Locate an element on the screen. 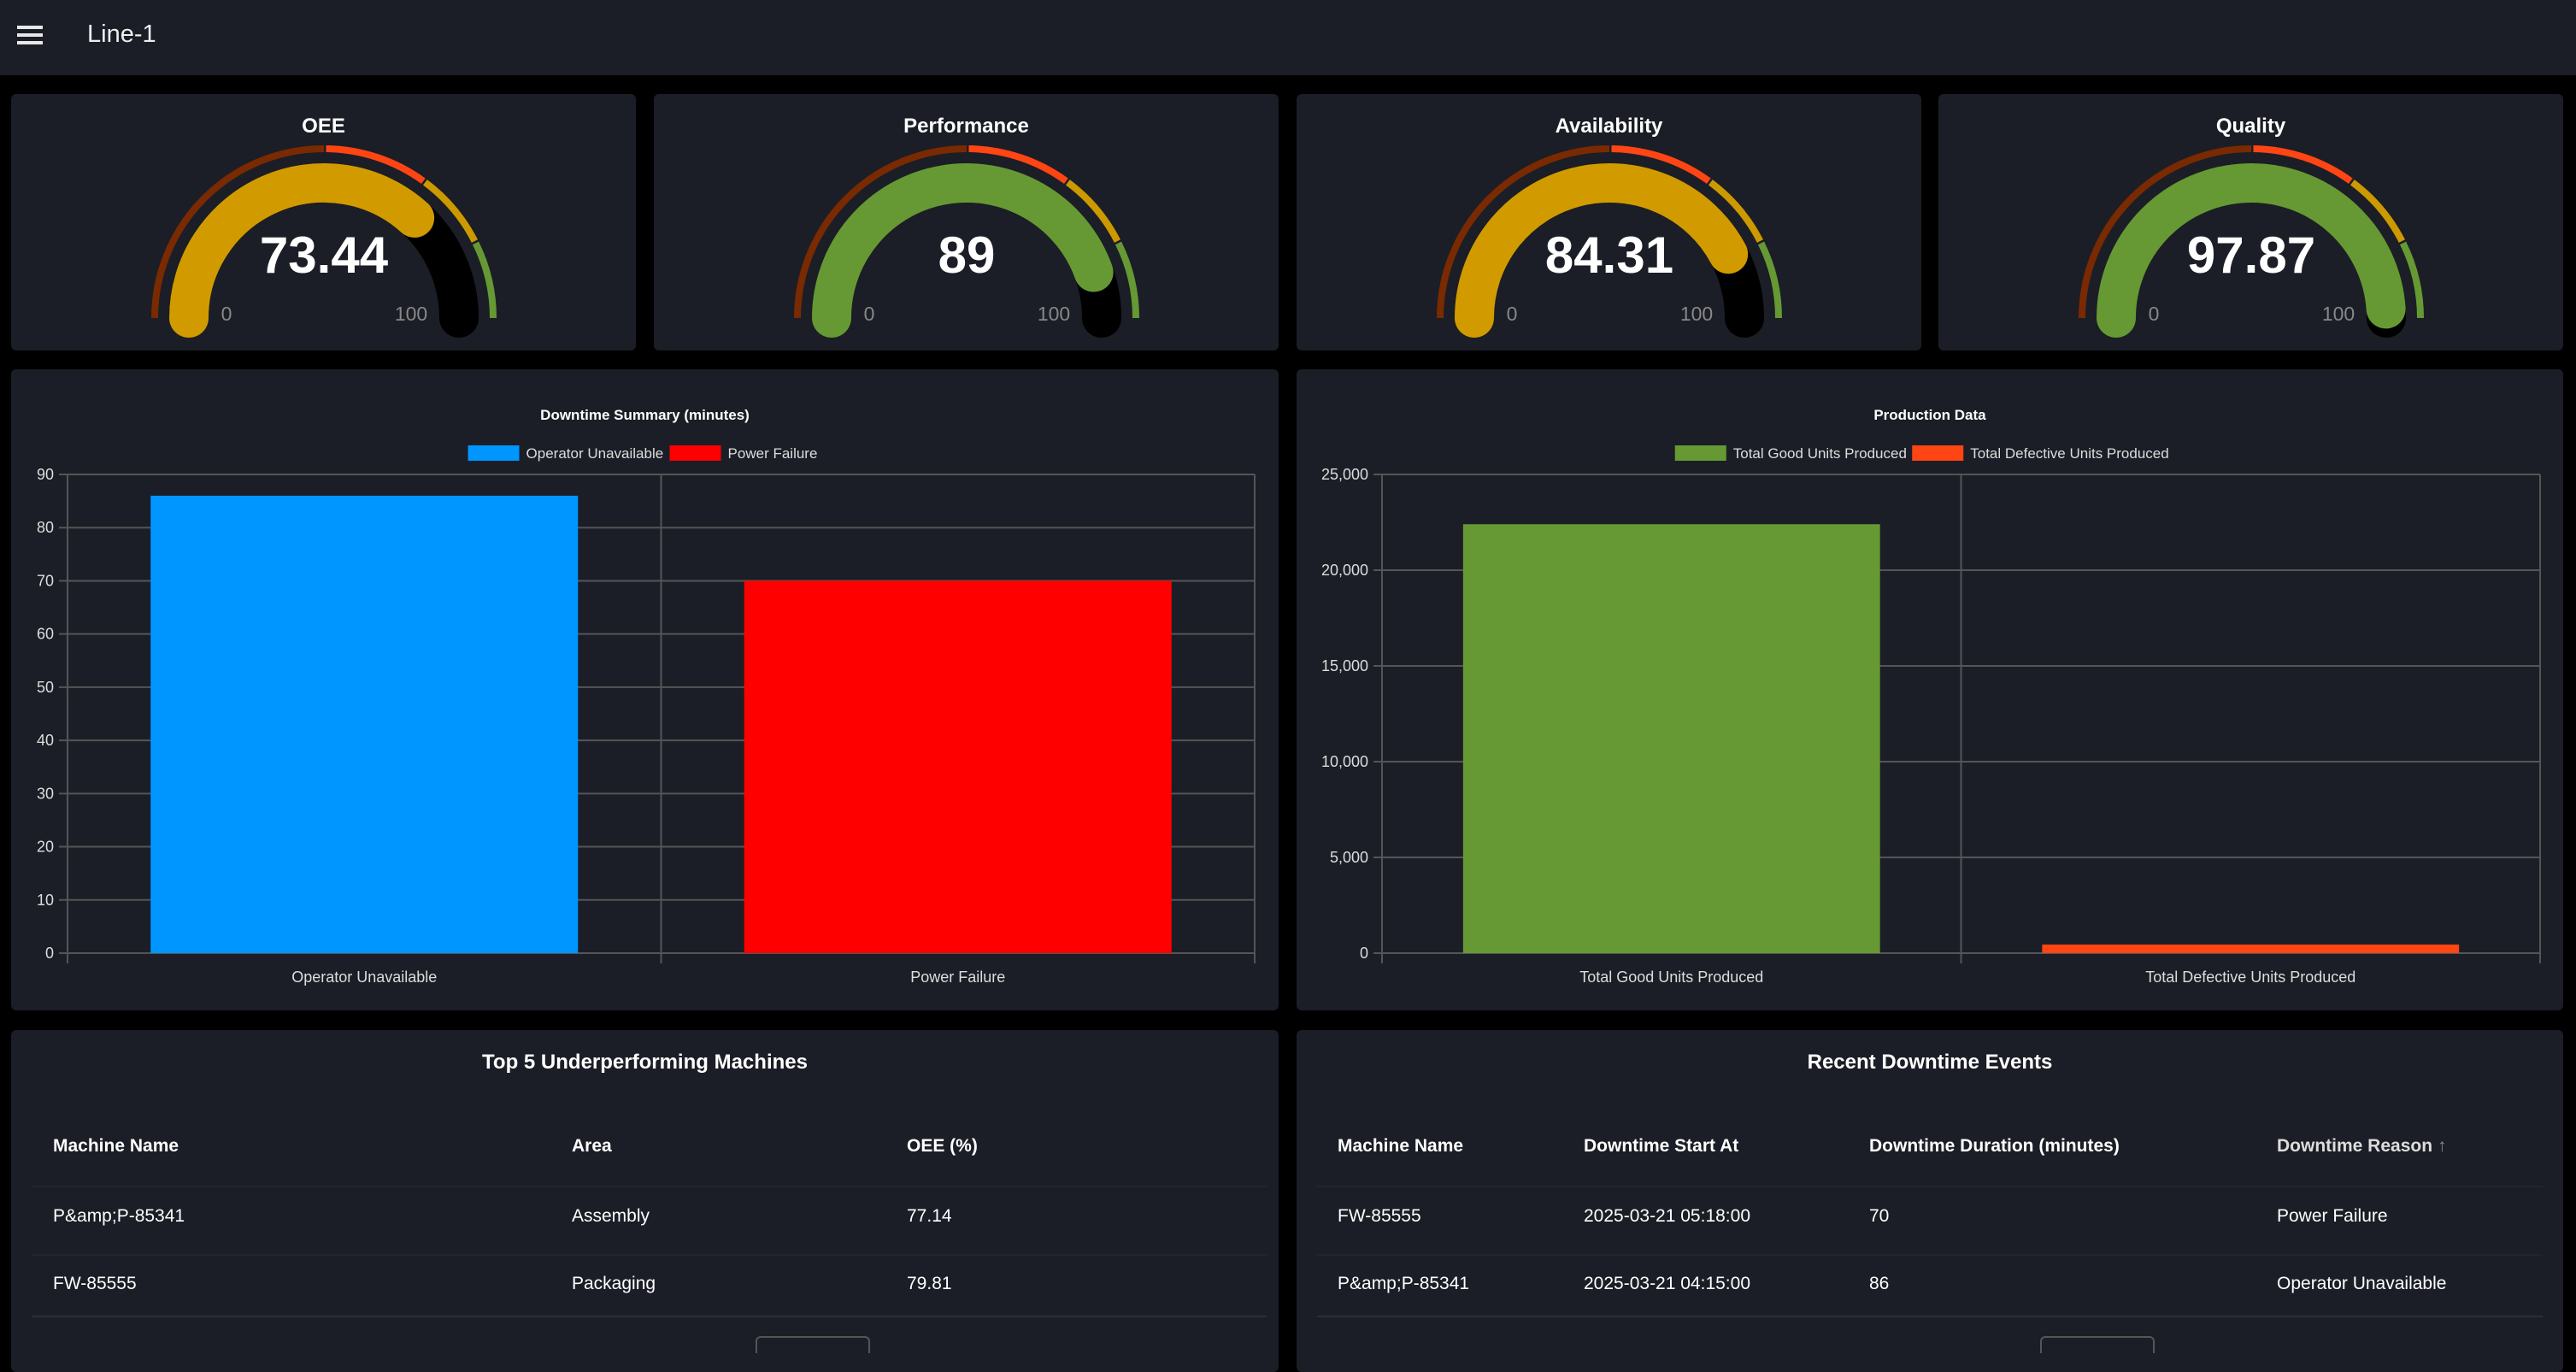 The width and height of the screenshot is (2576, 1372). gauge-card-quality: Quality 97.87 0 100 is located at coordinates (2250, 222).